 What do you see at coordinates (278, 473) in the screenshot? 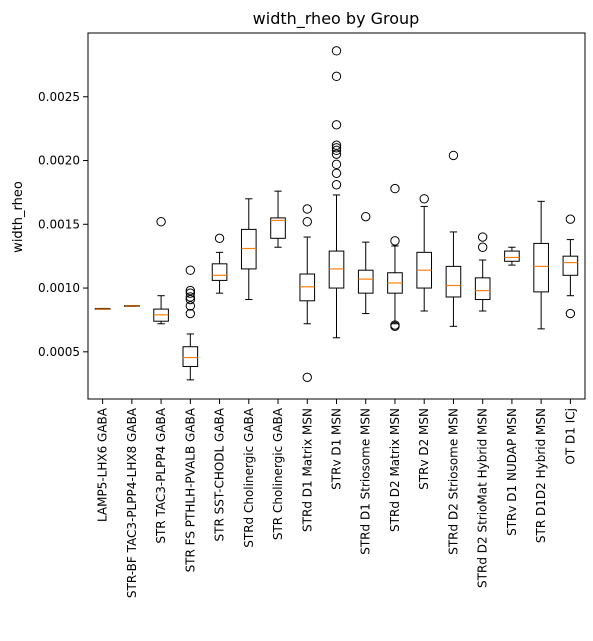
I see `x-tick-label: STR Cholinergic GABA` at bounding box center [278, 473].